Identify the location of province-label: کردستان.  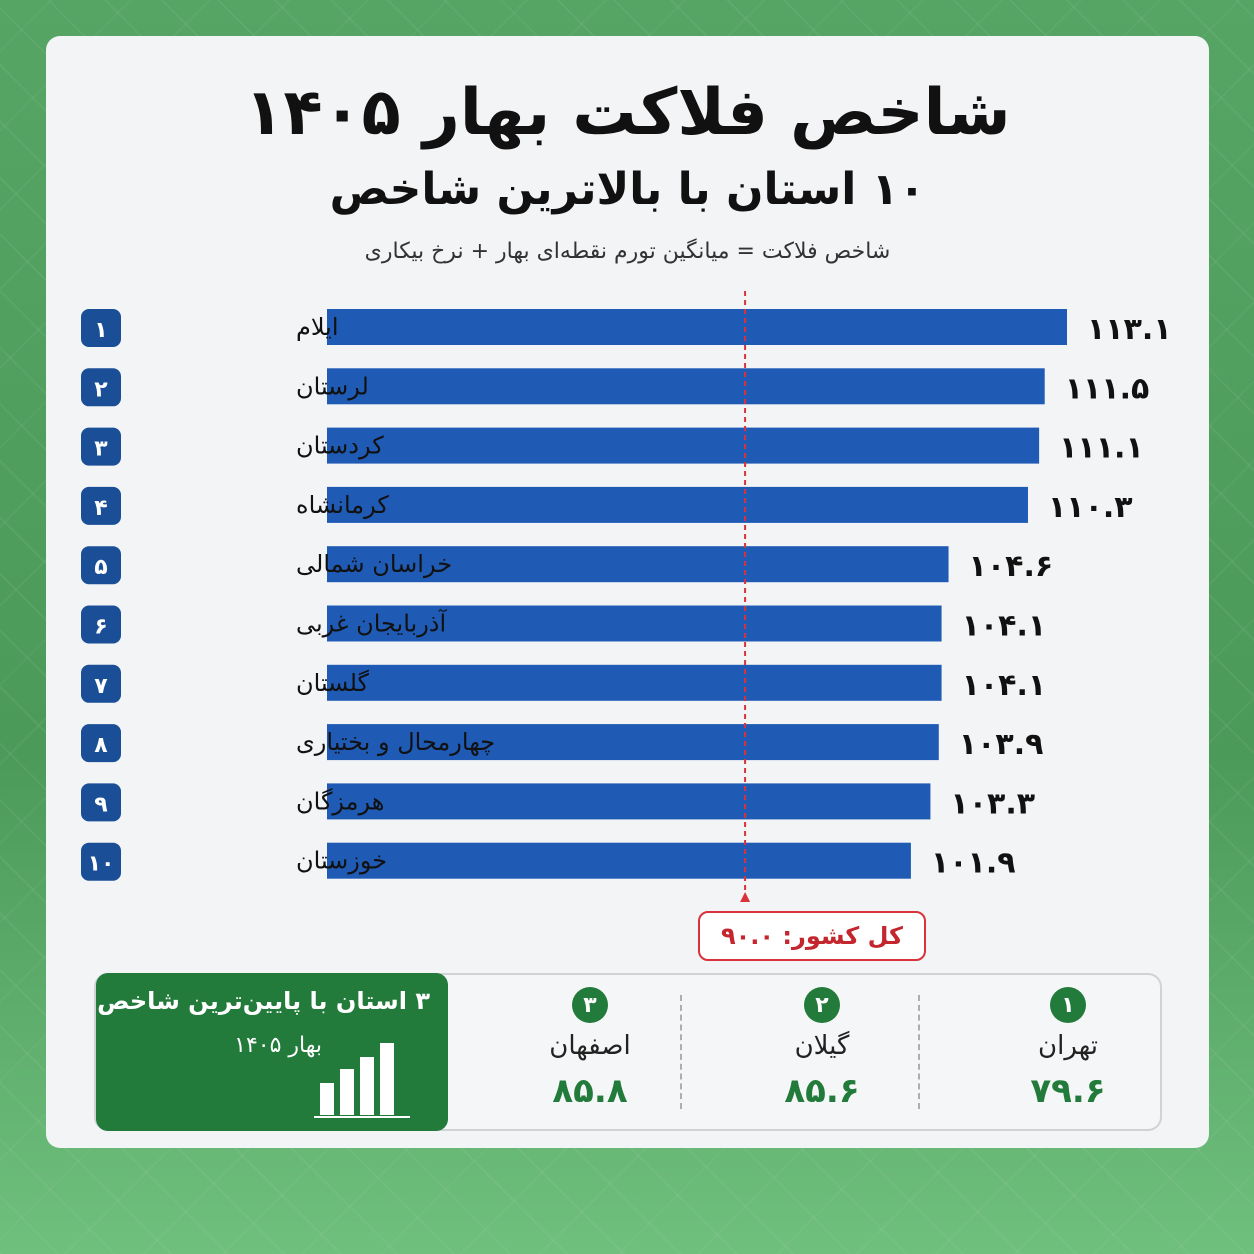
(340, 446).